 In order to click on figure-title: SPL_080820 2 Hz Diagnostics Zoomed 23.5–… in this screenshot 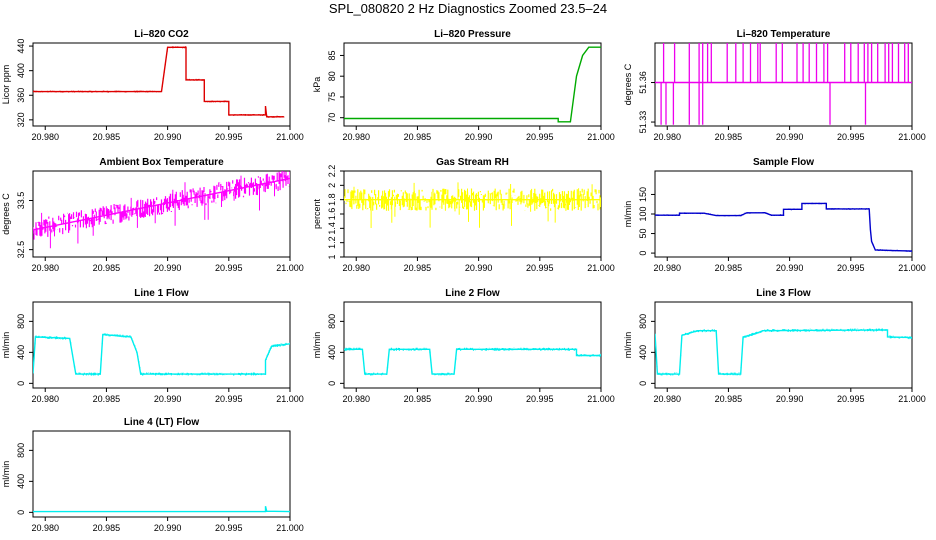, I will do `click(468, 8)`.